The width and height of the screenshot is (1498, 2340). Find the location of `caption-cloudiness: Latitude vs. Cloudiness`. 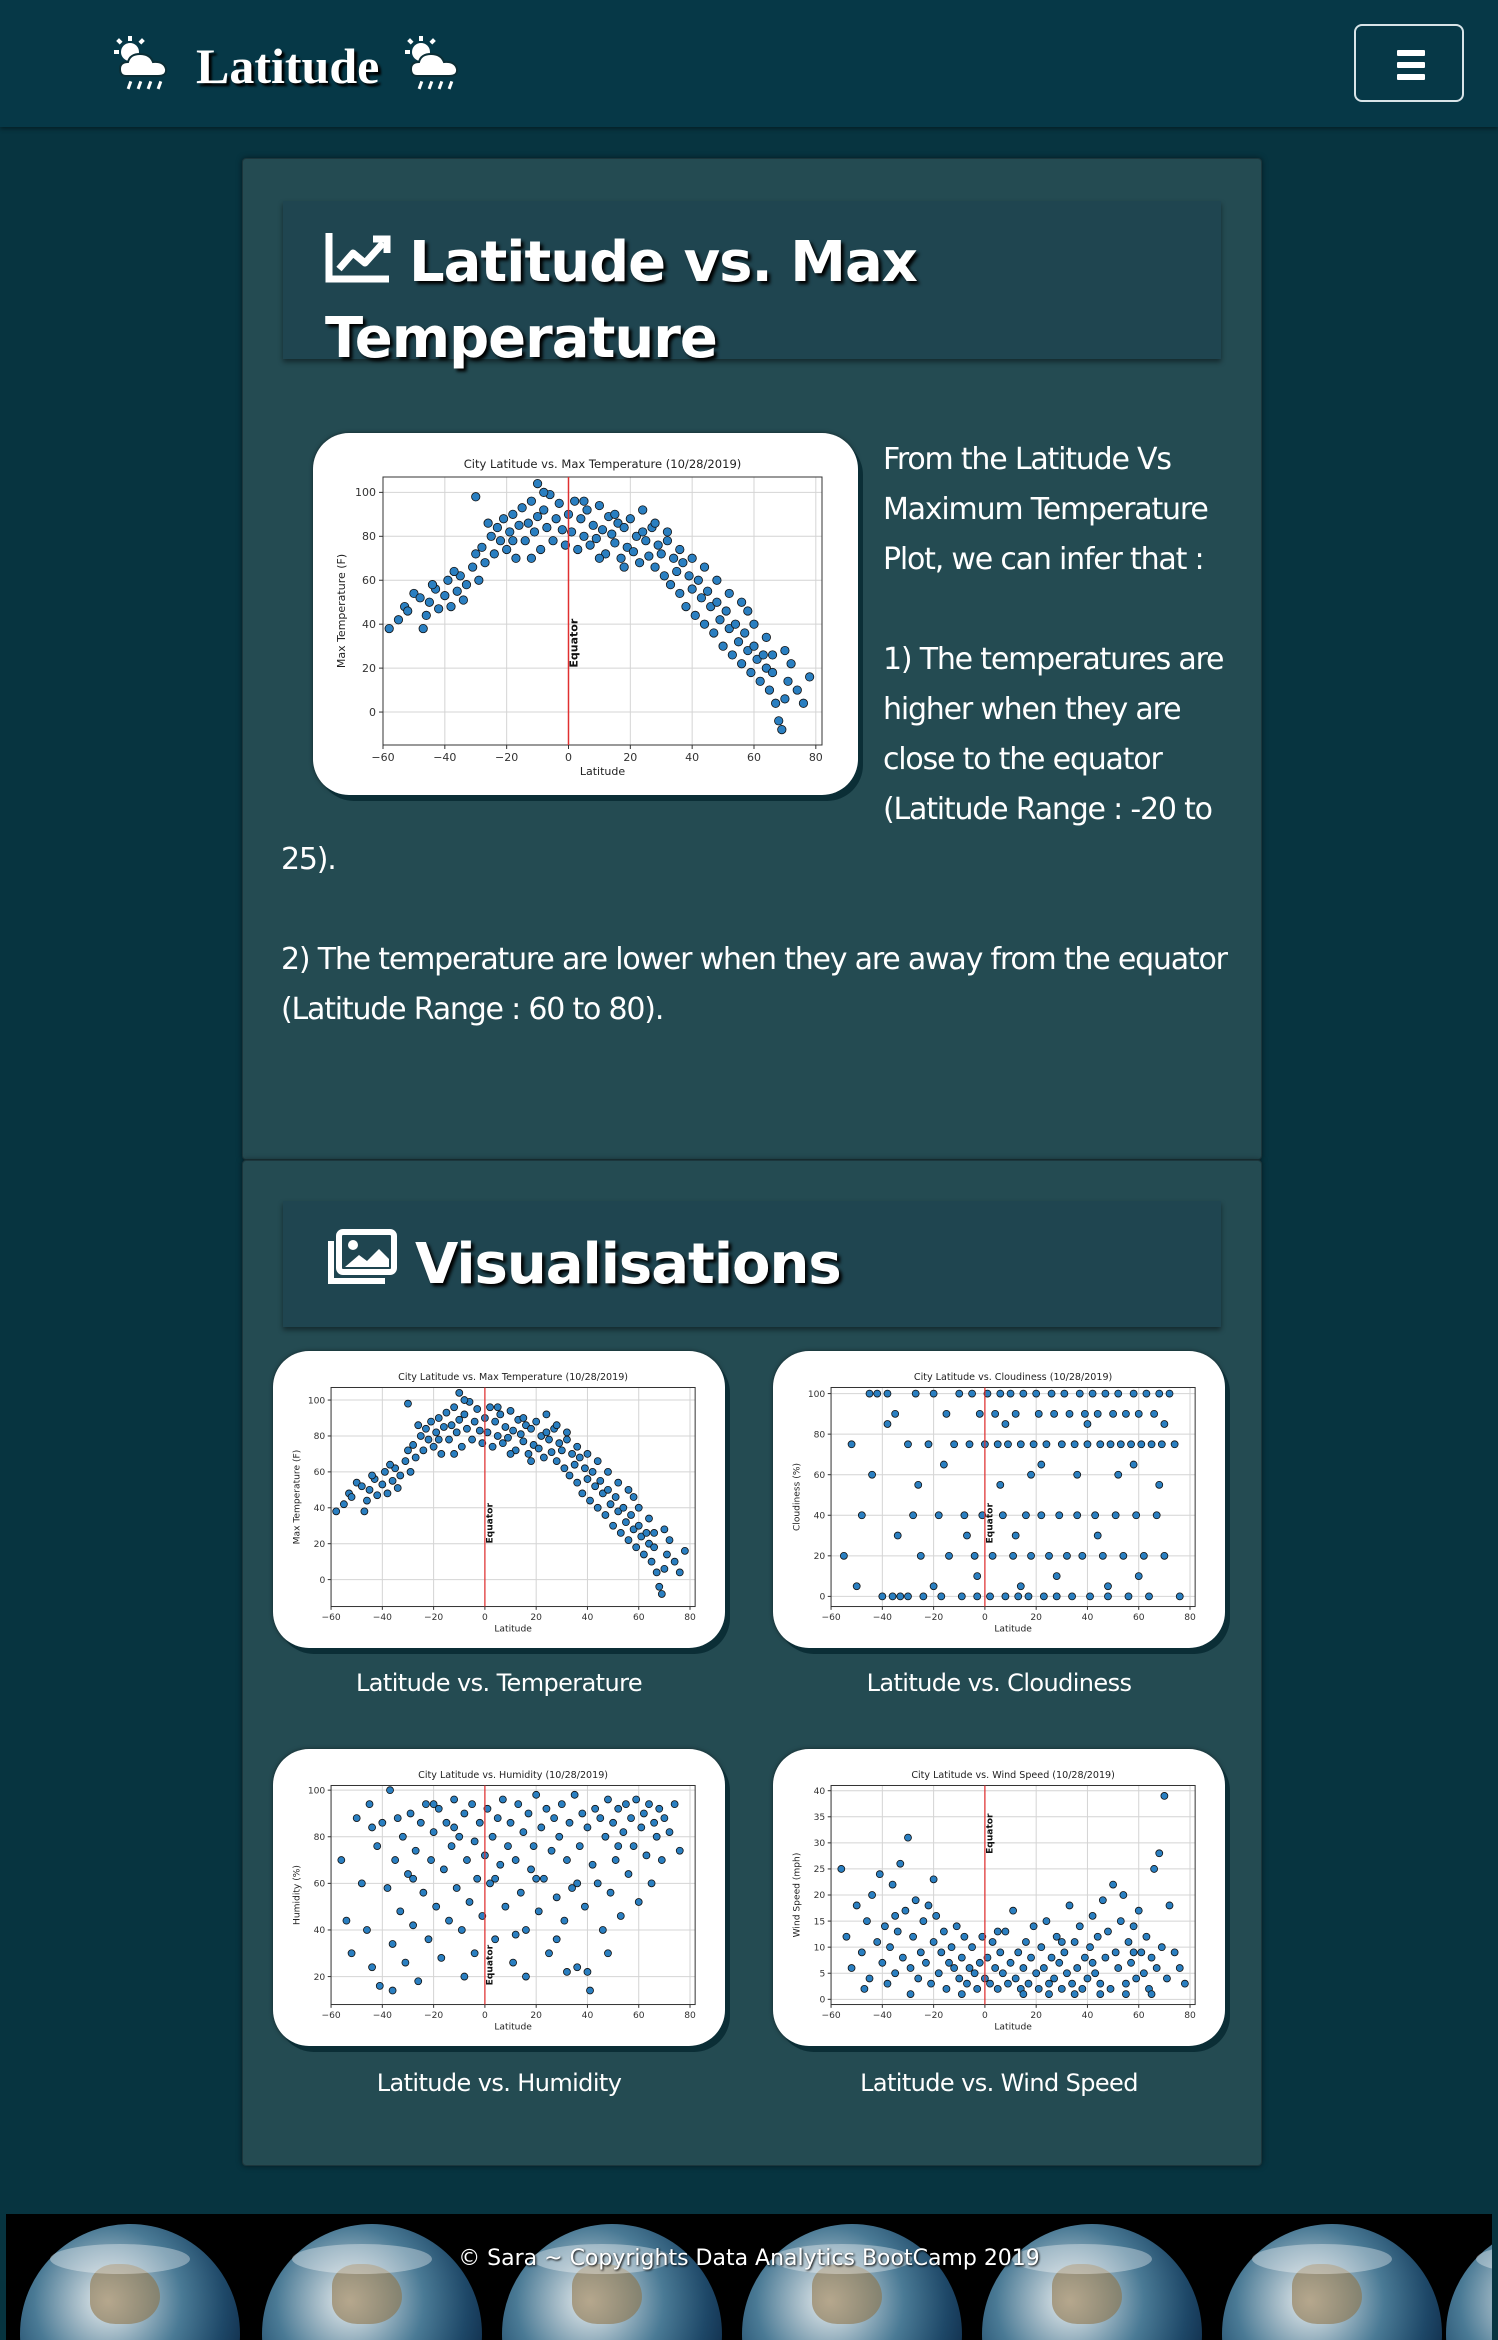

caption-cloudiness: Latitude vs. Cloudiness is located at coordinates (999, 1683).